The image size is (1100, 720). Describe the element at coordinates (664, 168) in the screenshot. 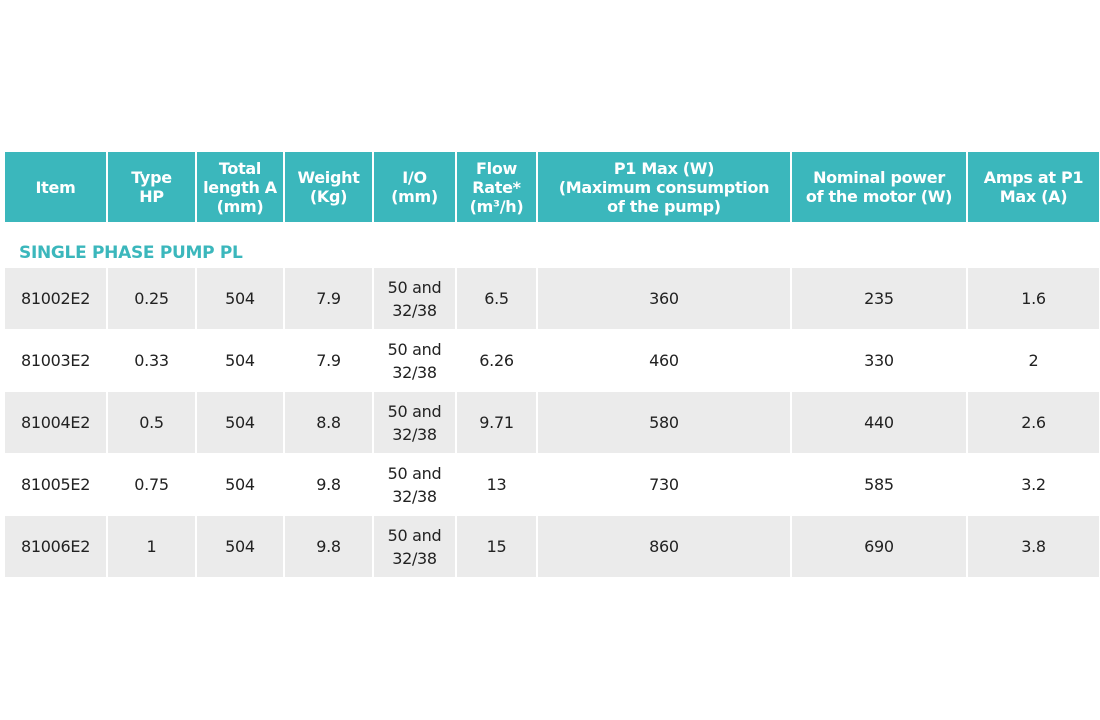

I see `header-line: P1 Max (W)` at that location.